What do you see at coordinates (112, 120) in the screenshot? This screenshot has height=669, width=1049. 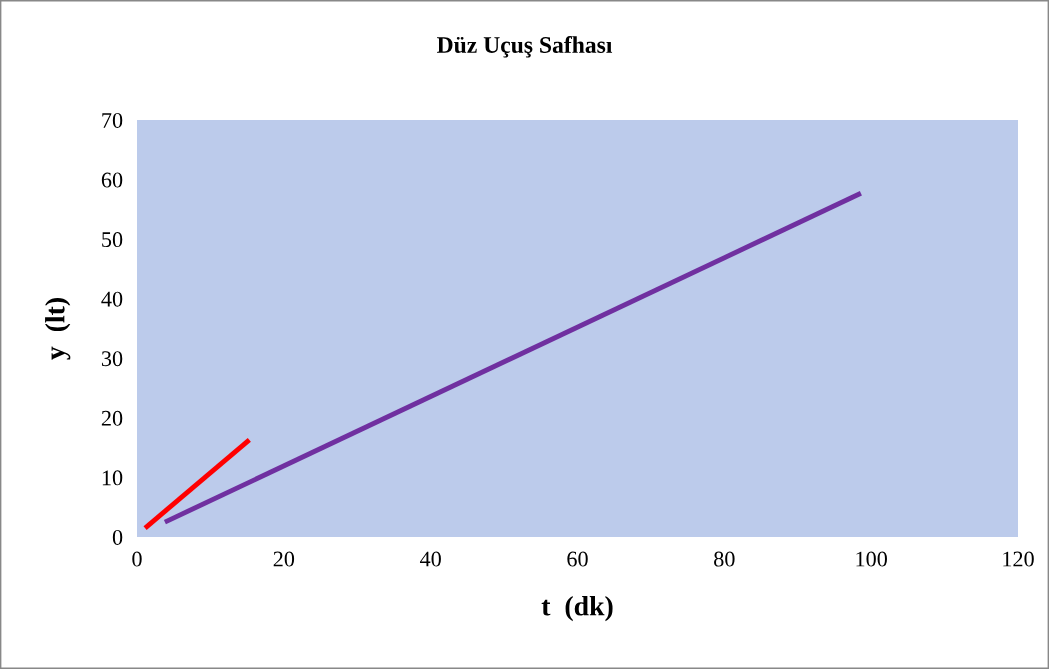 I see `y-tick-label: 70` at bounding box center [112, 120].